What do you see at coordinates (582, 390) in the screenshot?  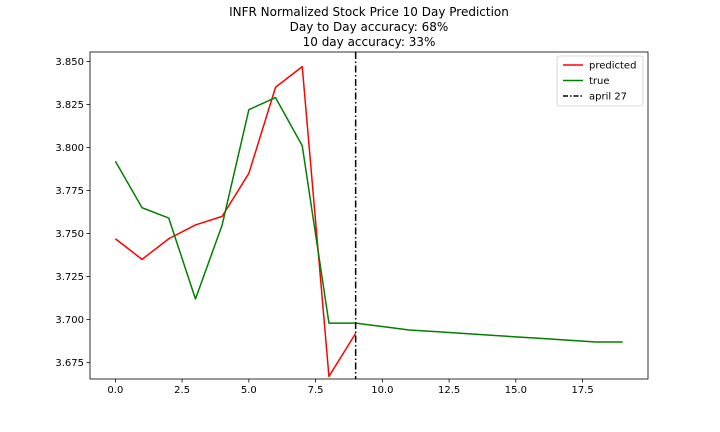 I see `x-tick-label: 17.5` at bounding box center [582, 390].